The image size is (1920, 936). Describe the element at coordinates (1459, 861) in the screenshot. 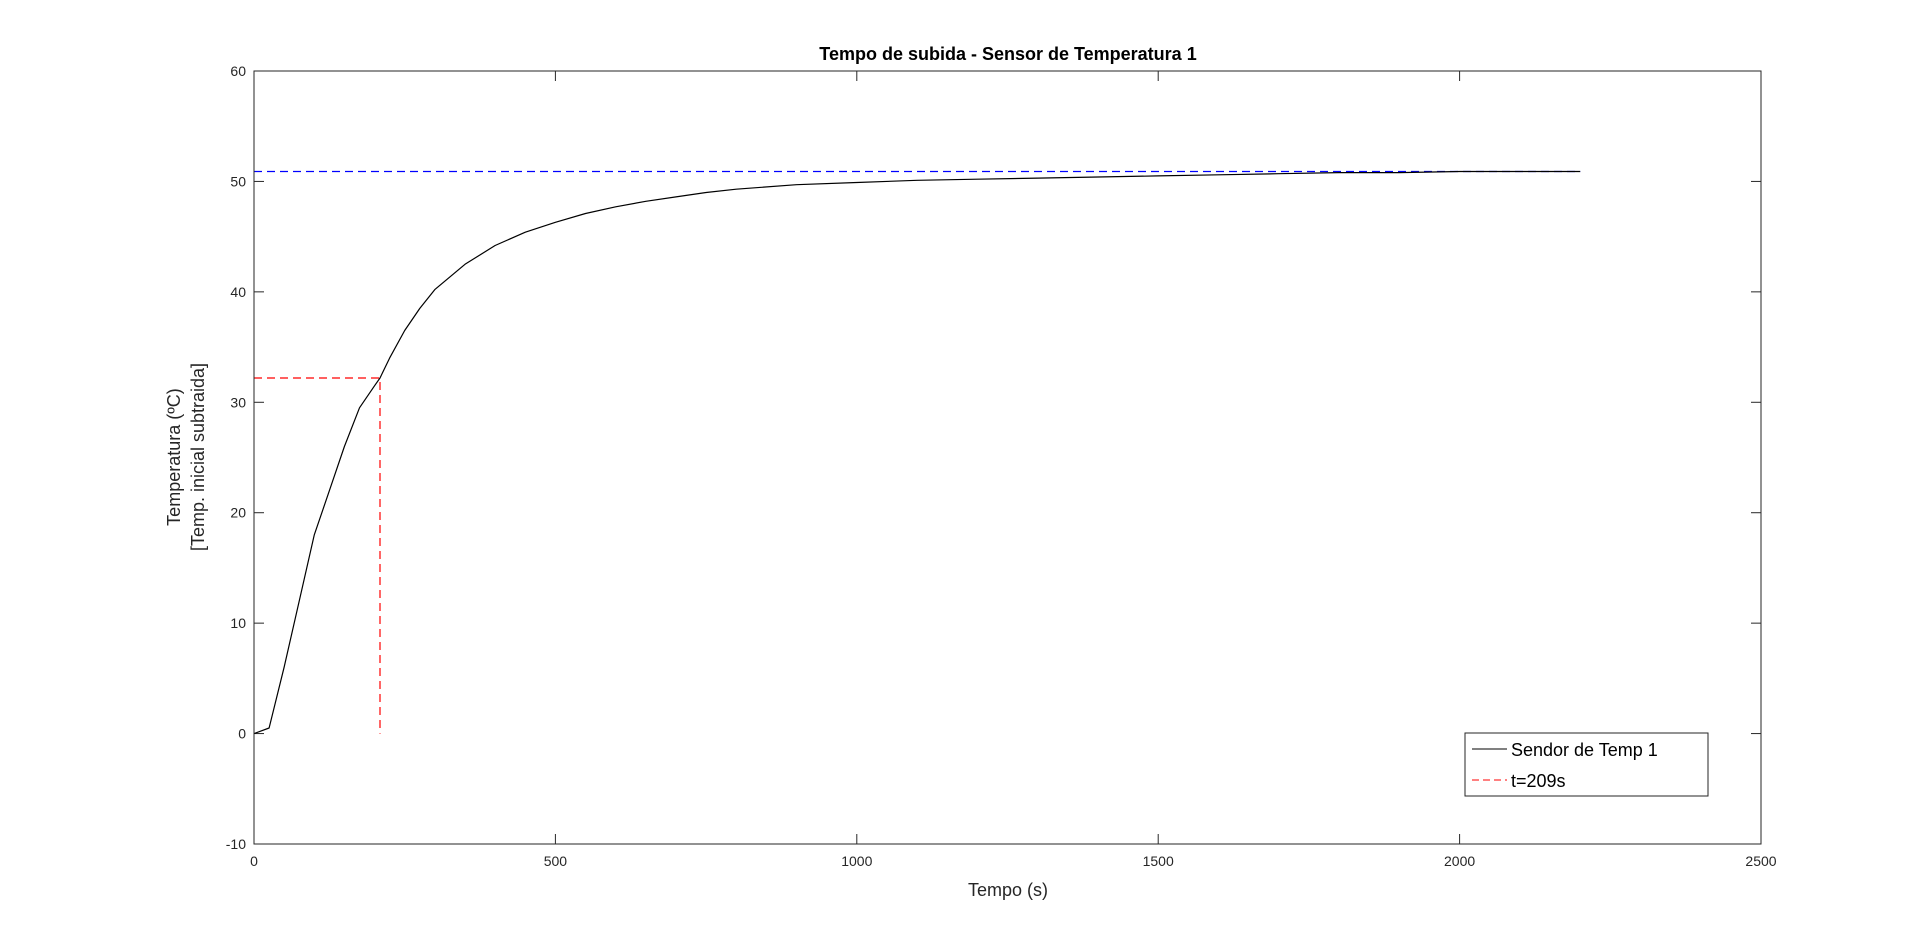

I see `x-tick-label: 2000` at that location.